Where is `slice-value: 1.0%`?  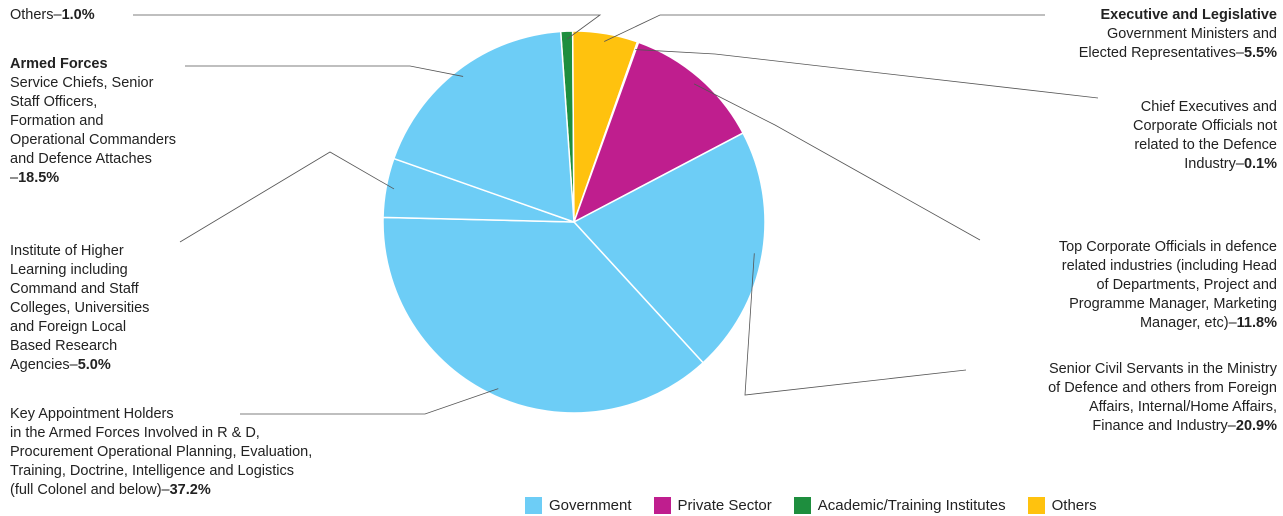 slice-value: 1.0% is located at coordinates (78, 15).